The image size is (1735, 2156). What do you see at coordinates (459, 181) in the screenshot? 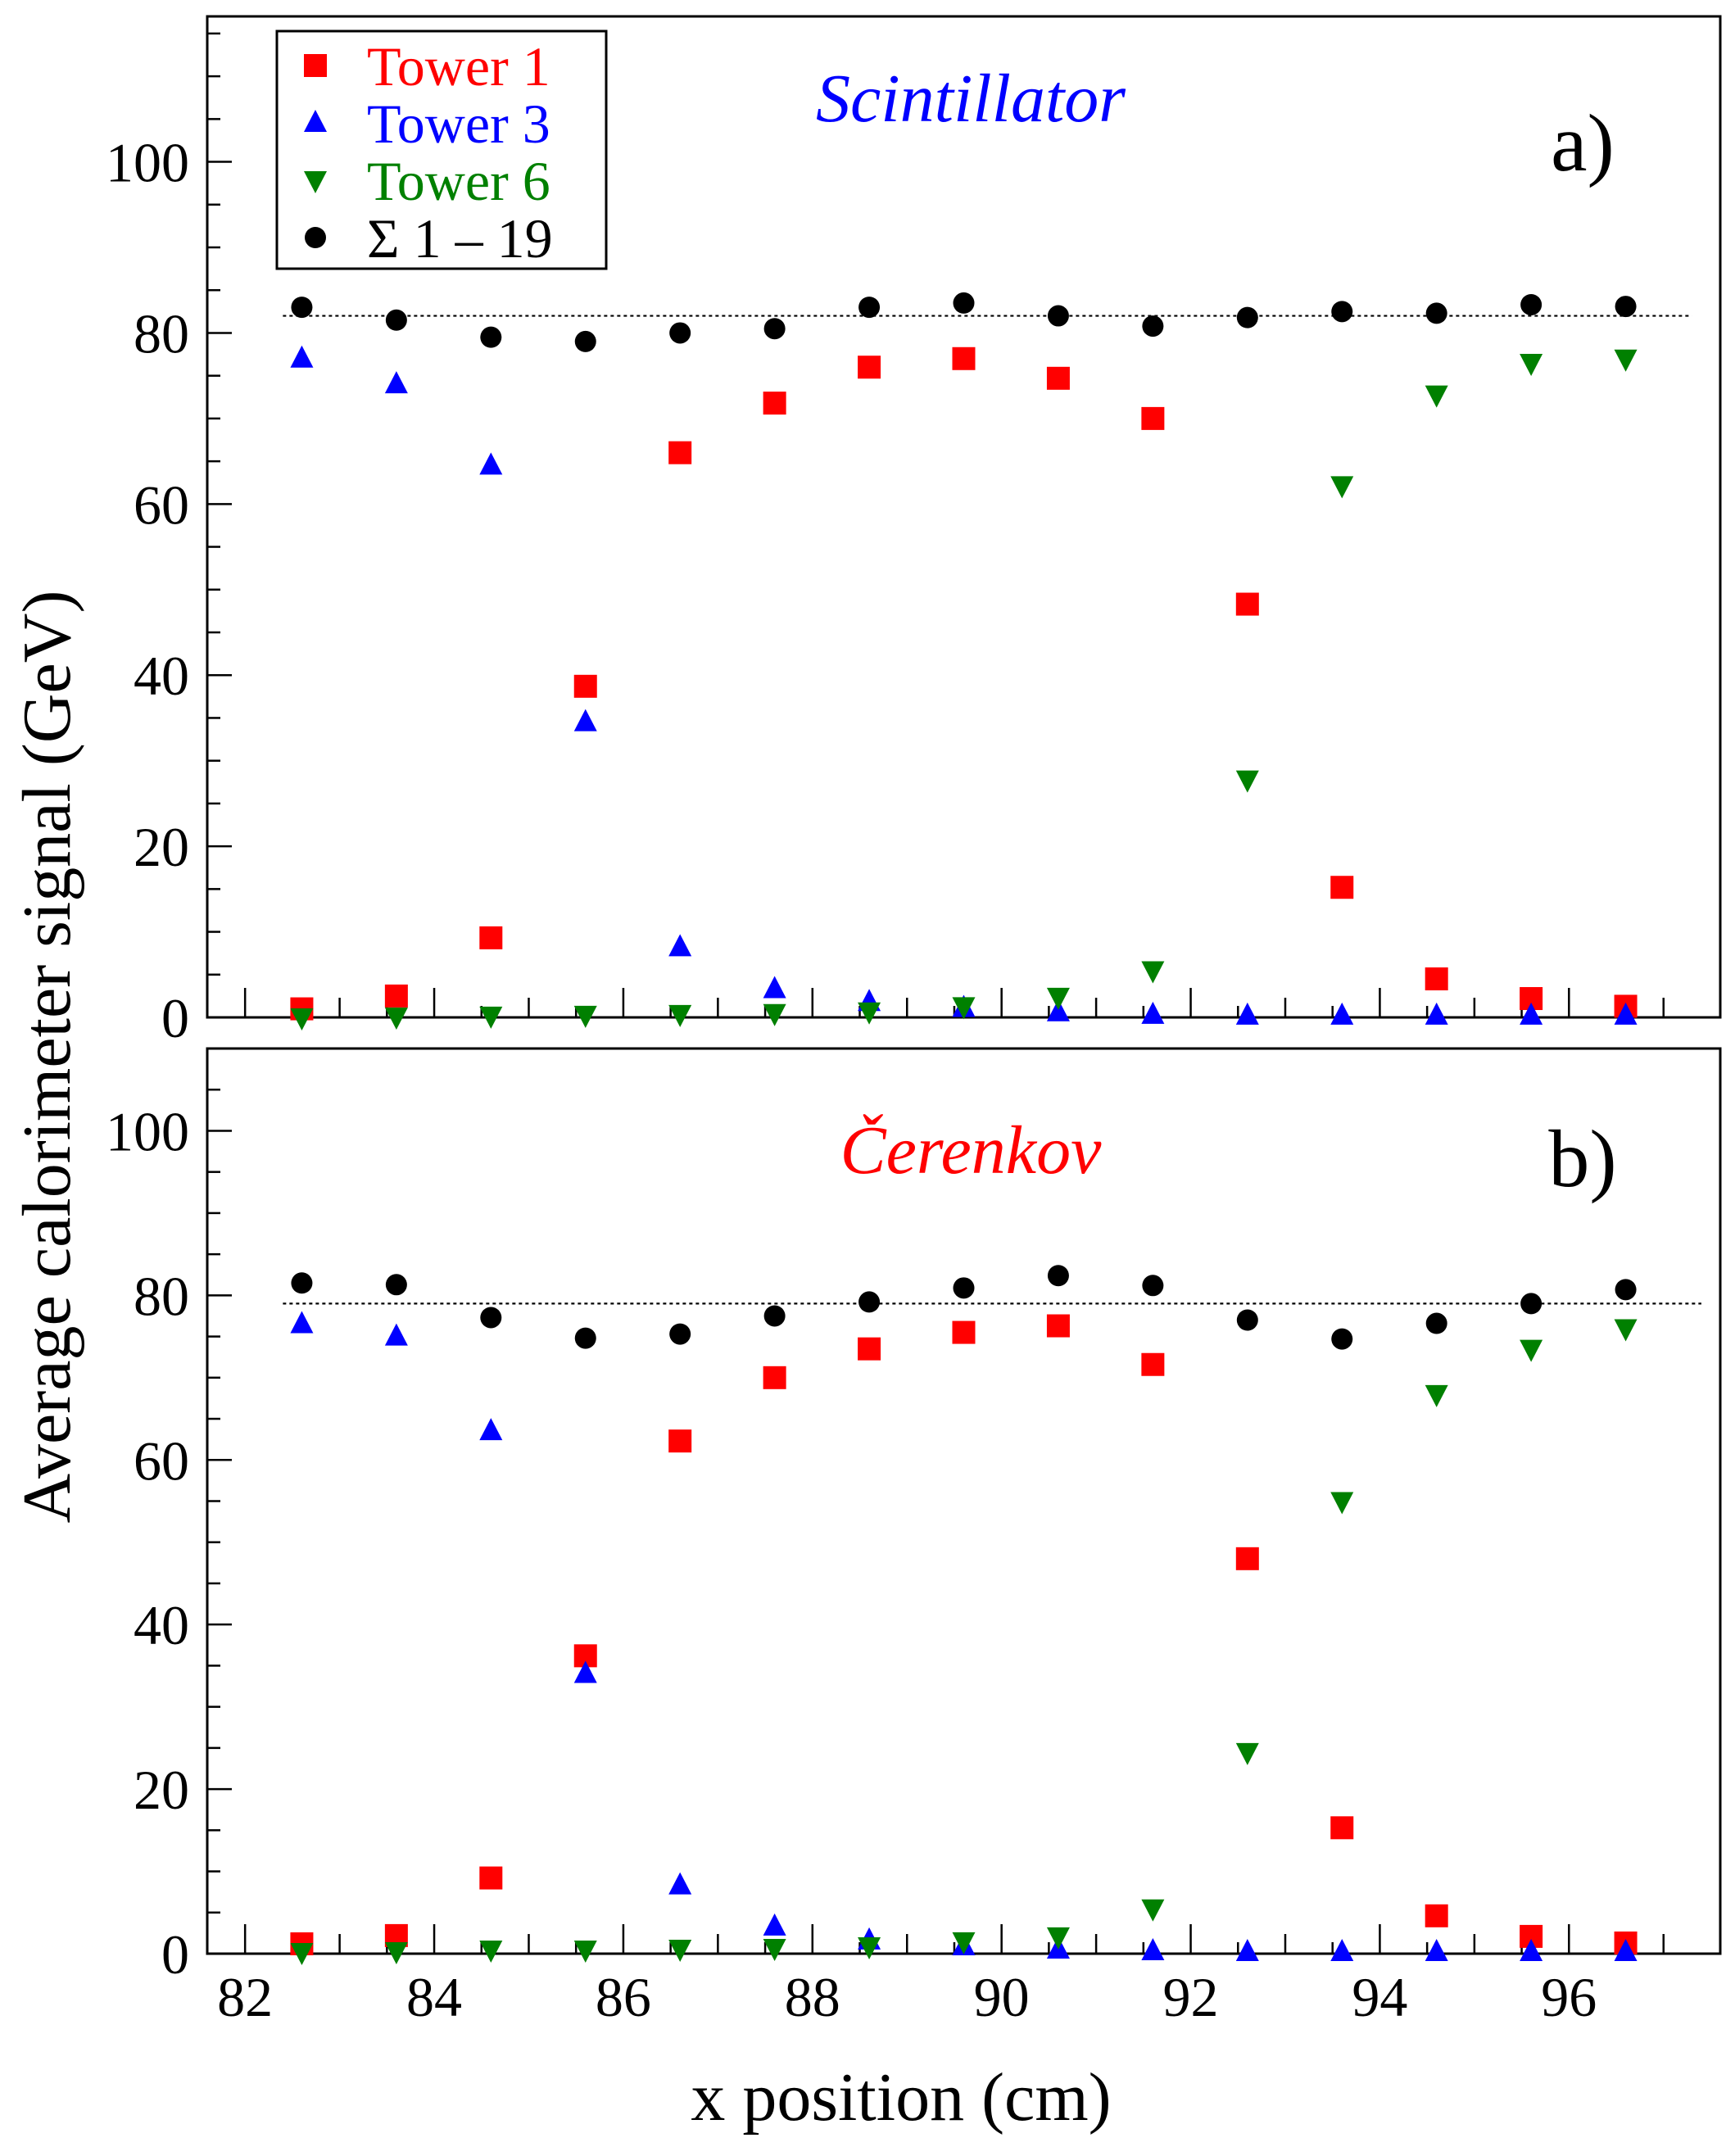
I see `legend-label: Tower 6` at bounding box center [459, 181].